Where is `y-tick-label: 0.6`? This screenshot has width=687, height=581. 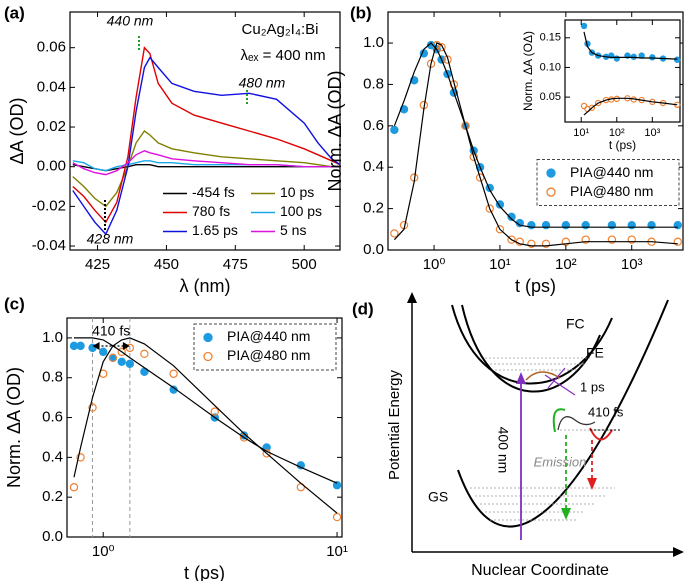 y-tick-label: 0.6 is located at coordinates (373, 125).